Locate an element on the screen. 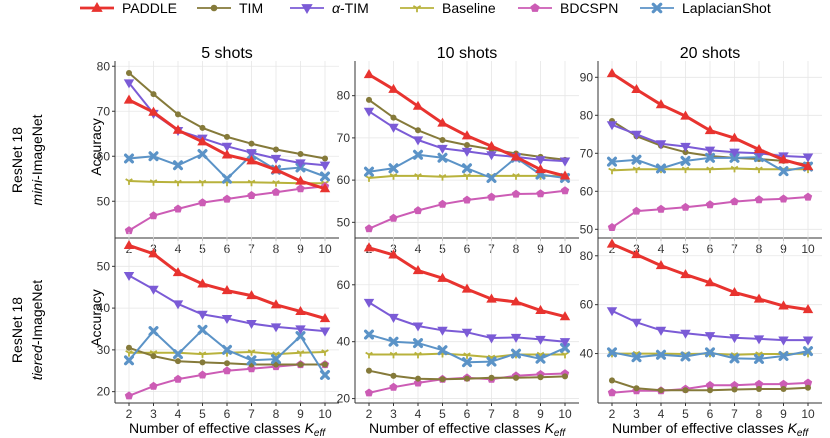  series-laplacianshot is located at coordinates (227, 352).